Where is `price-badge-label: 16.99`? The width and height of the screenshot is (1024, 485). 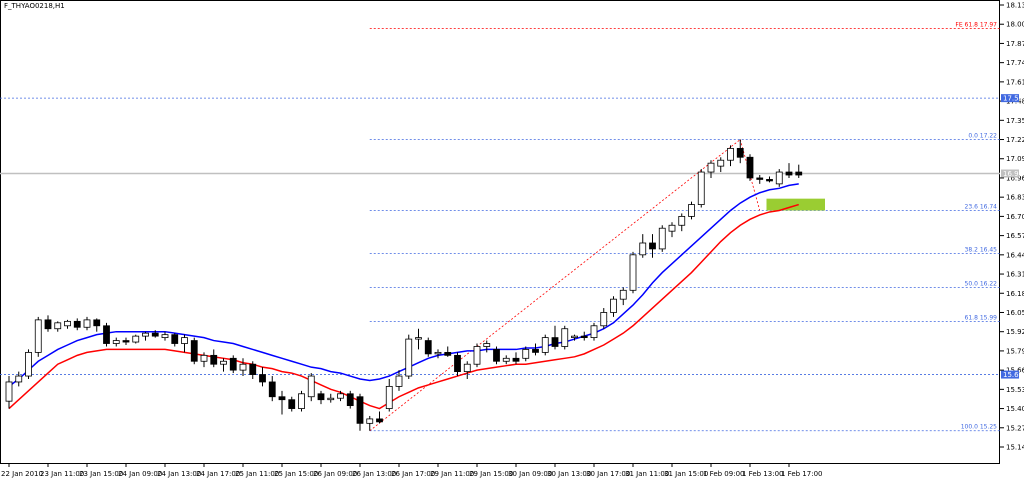 price-badge-label: 16.99 is located at coordinates (1013, 174).